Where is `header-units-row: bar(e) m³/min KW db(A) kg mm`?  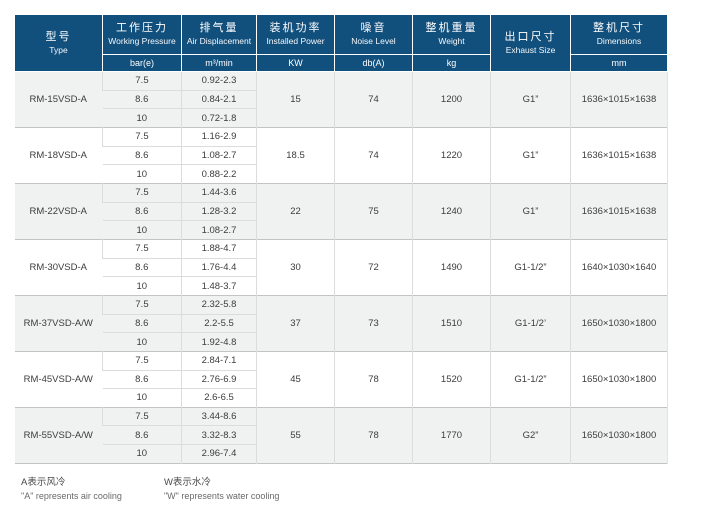
header-units-row: bar(e) m³/min KW db(A) kg mm is located at coordinates (341, 63).